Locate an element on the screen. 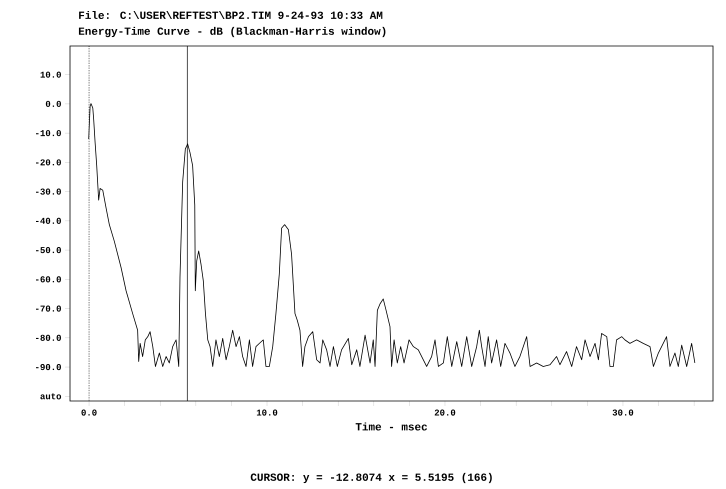 This screenshot has height=489, width=726. y-tick-label: 0.0 is located at coordinates (53, 103).